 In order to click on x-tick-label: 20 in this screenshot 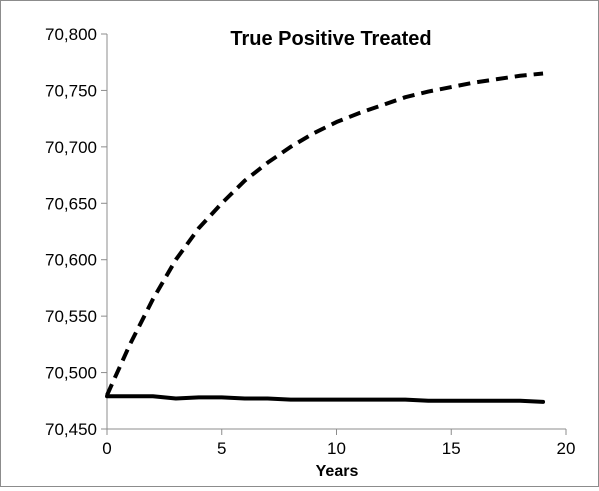, I will do `click(566, 448)`.